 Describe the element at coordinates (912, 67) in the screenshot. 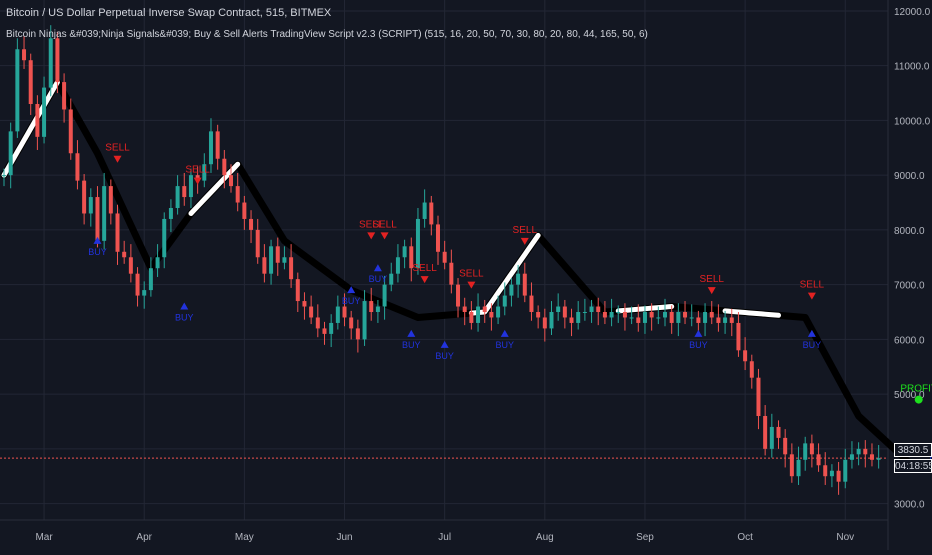

I see `price-tick-label: 11000.0` at that location.